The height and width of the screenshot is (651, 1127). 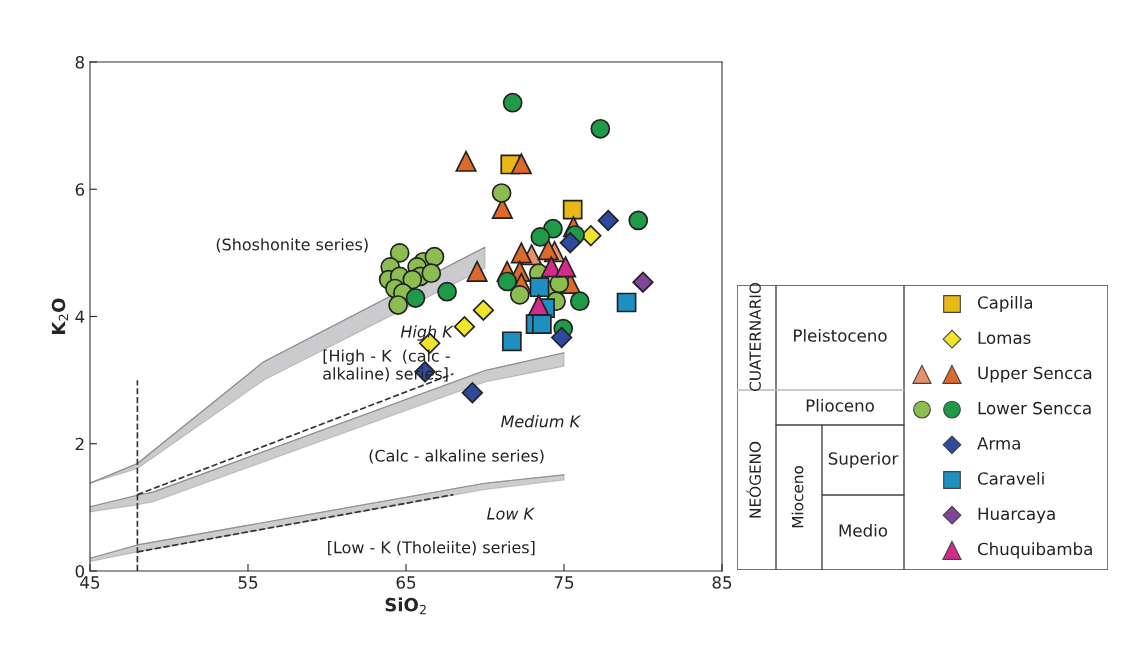 I want to click on text: Superior, so click(x=863, y=460).